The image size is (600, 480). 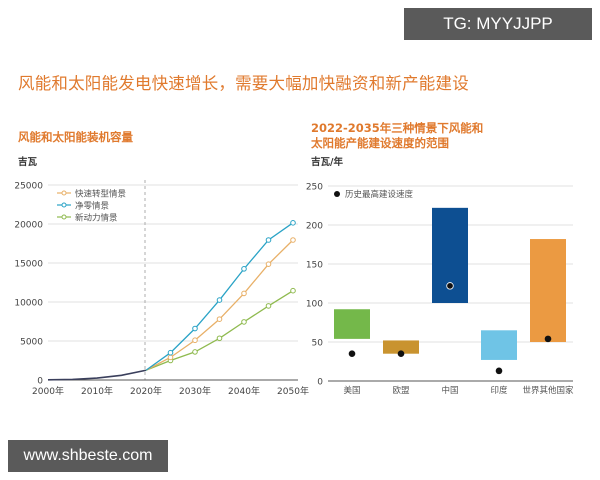 What do you see at coordinates (314, 227) in the screenshot?
I see `y-tick-label: 200` at bounding box center [314, 227].